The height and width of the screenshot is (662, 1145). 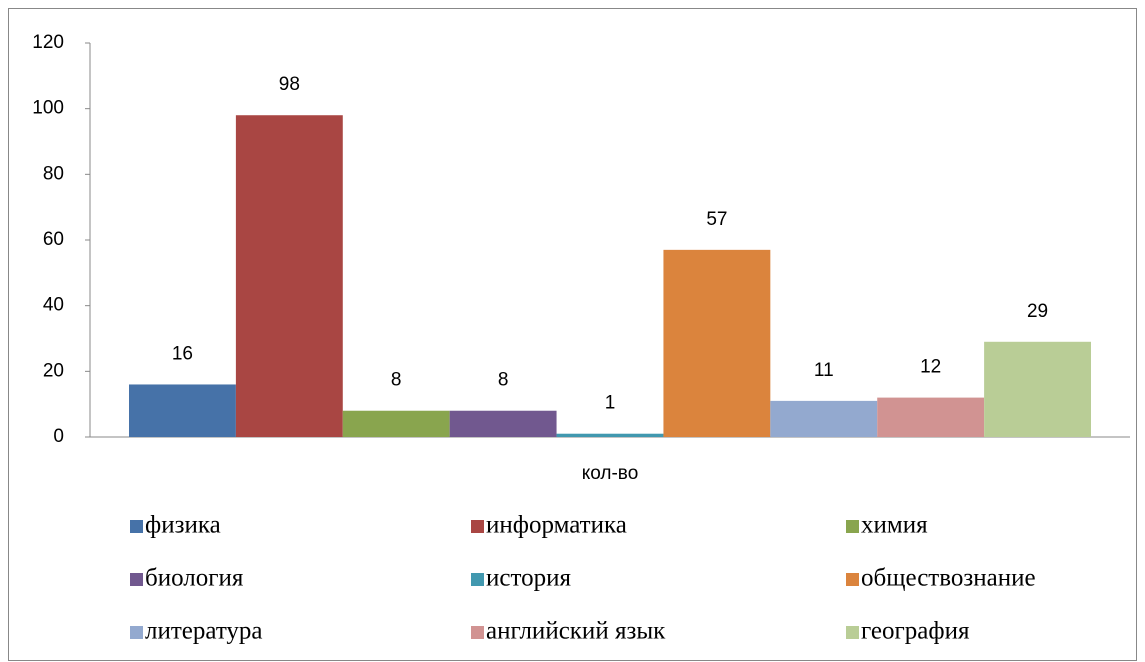 I want to click on y-tick-label: 100, so click(x=48, y=108).